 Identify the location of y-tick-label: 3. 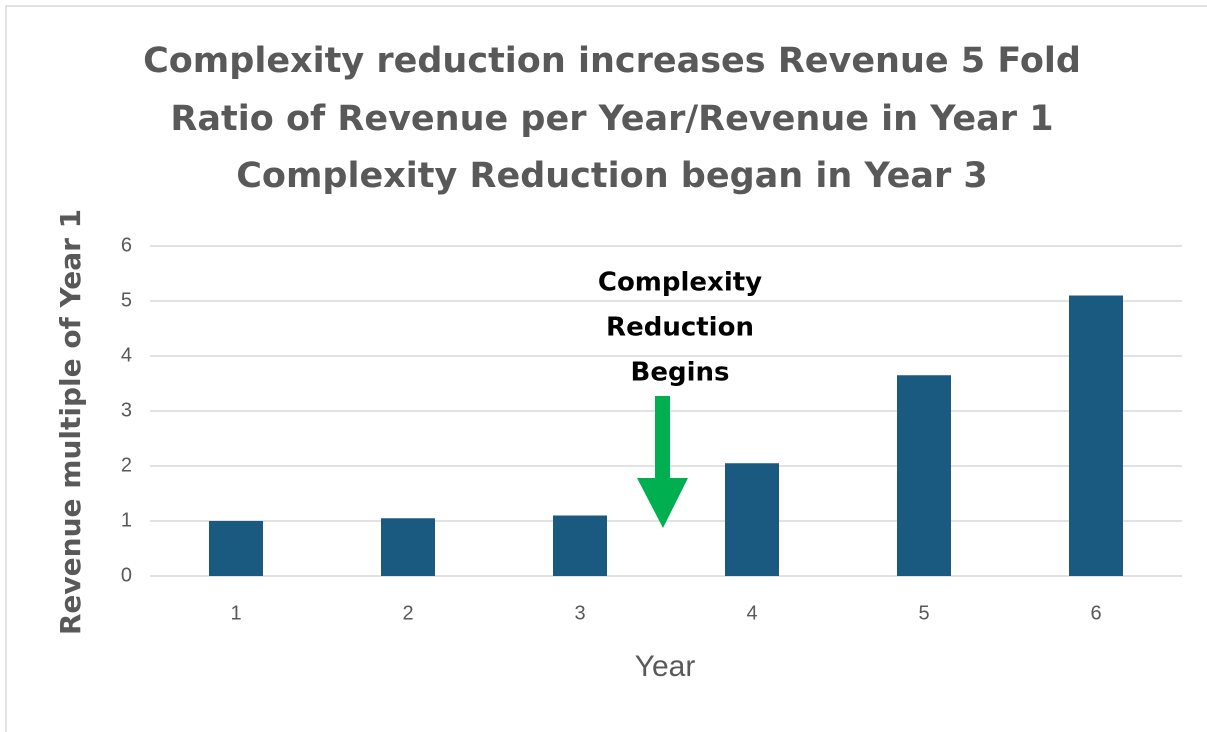
(126, 410).